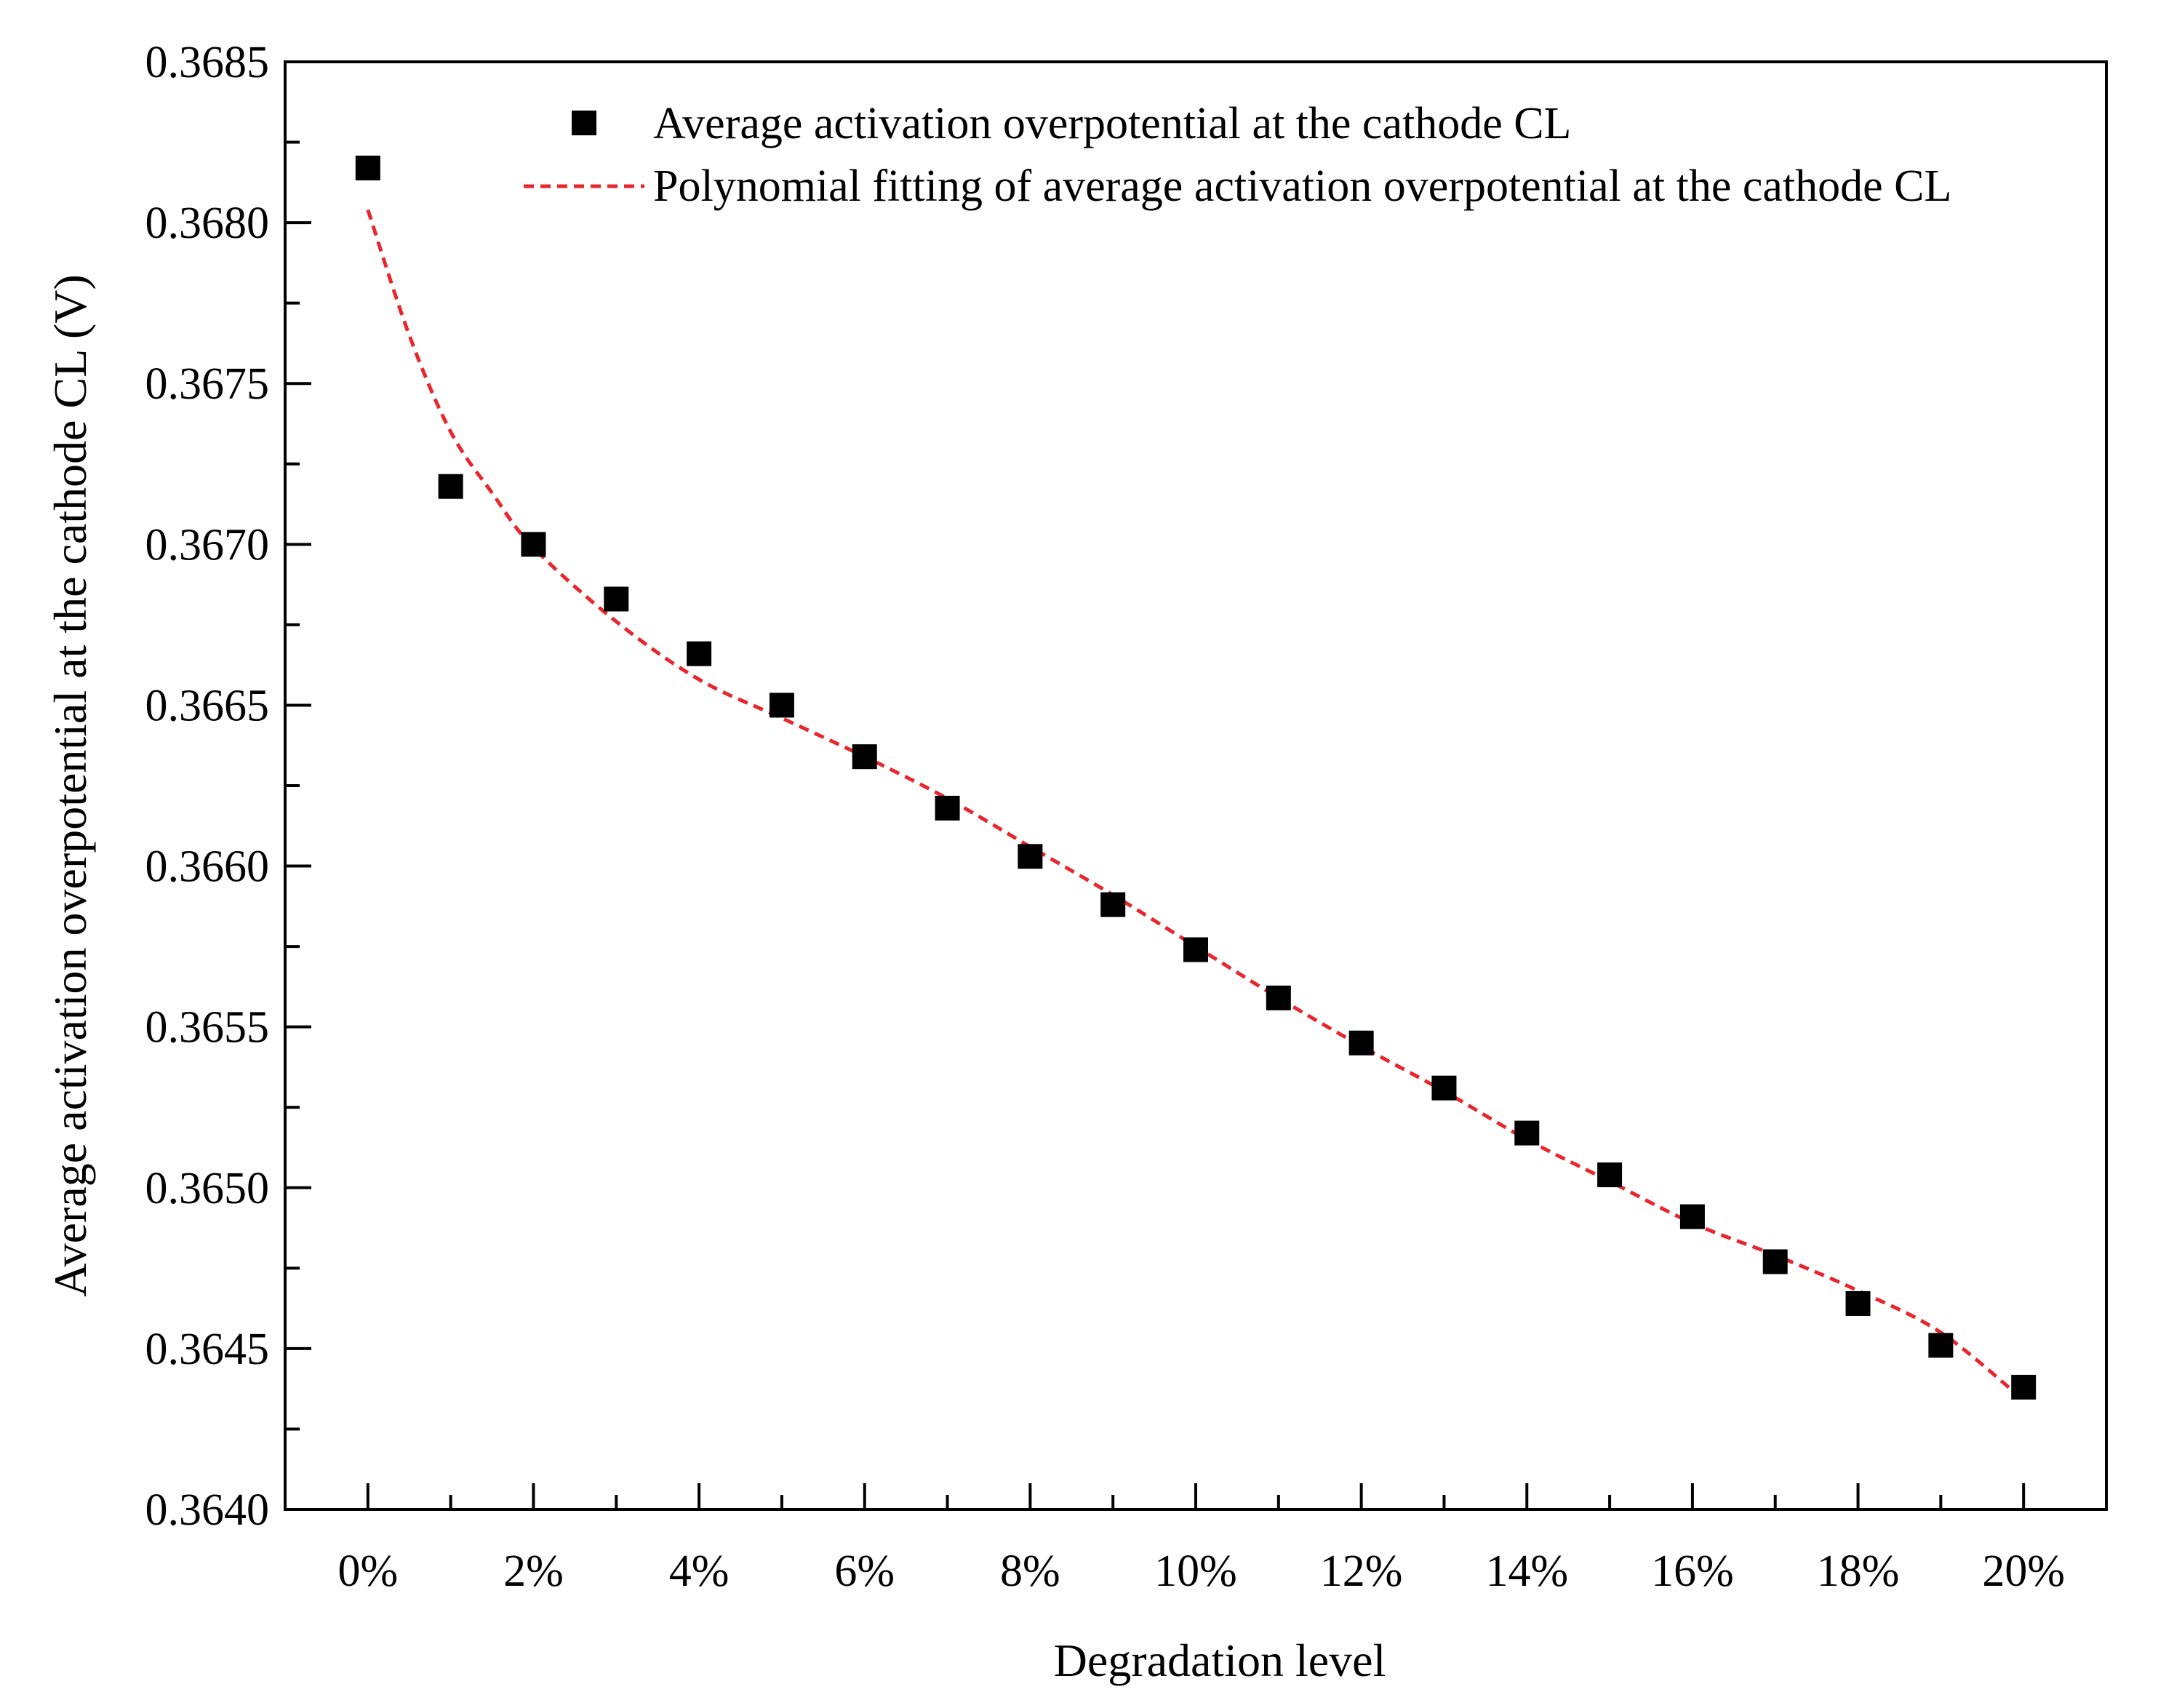 Image resolution: width=2182 pixels, height=1708 pixels. Describe the element at coordinates (207, 1349) in the screenshot. I see `y-tick-label: 0.3645` at that location.